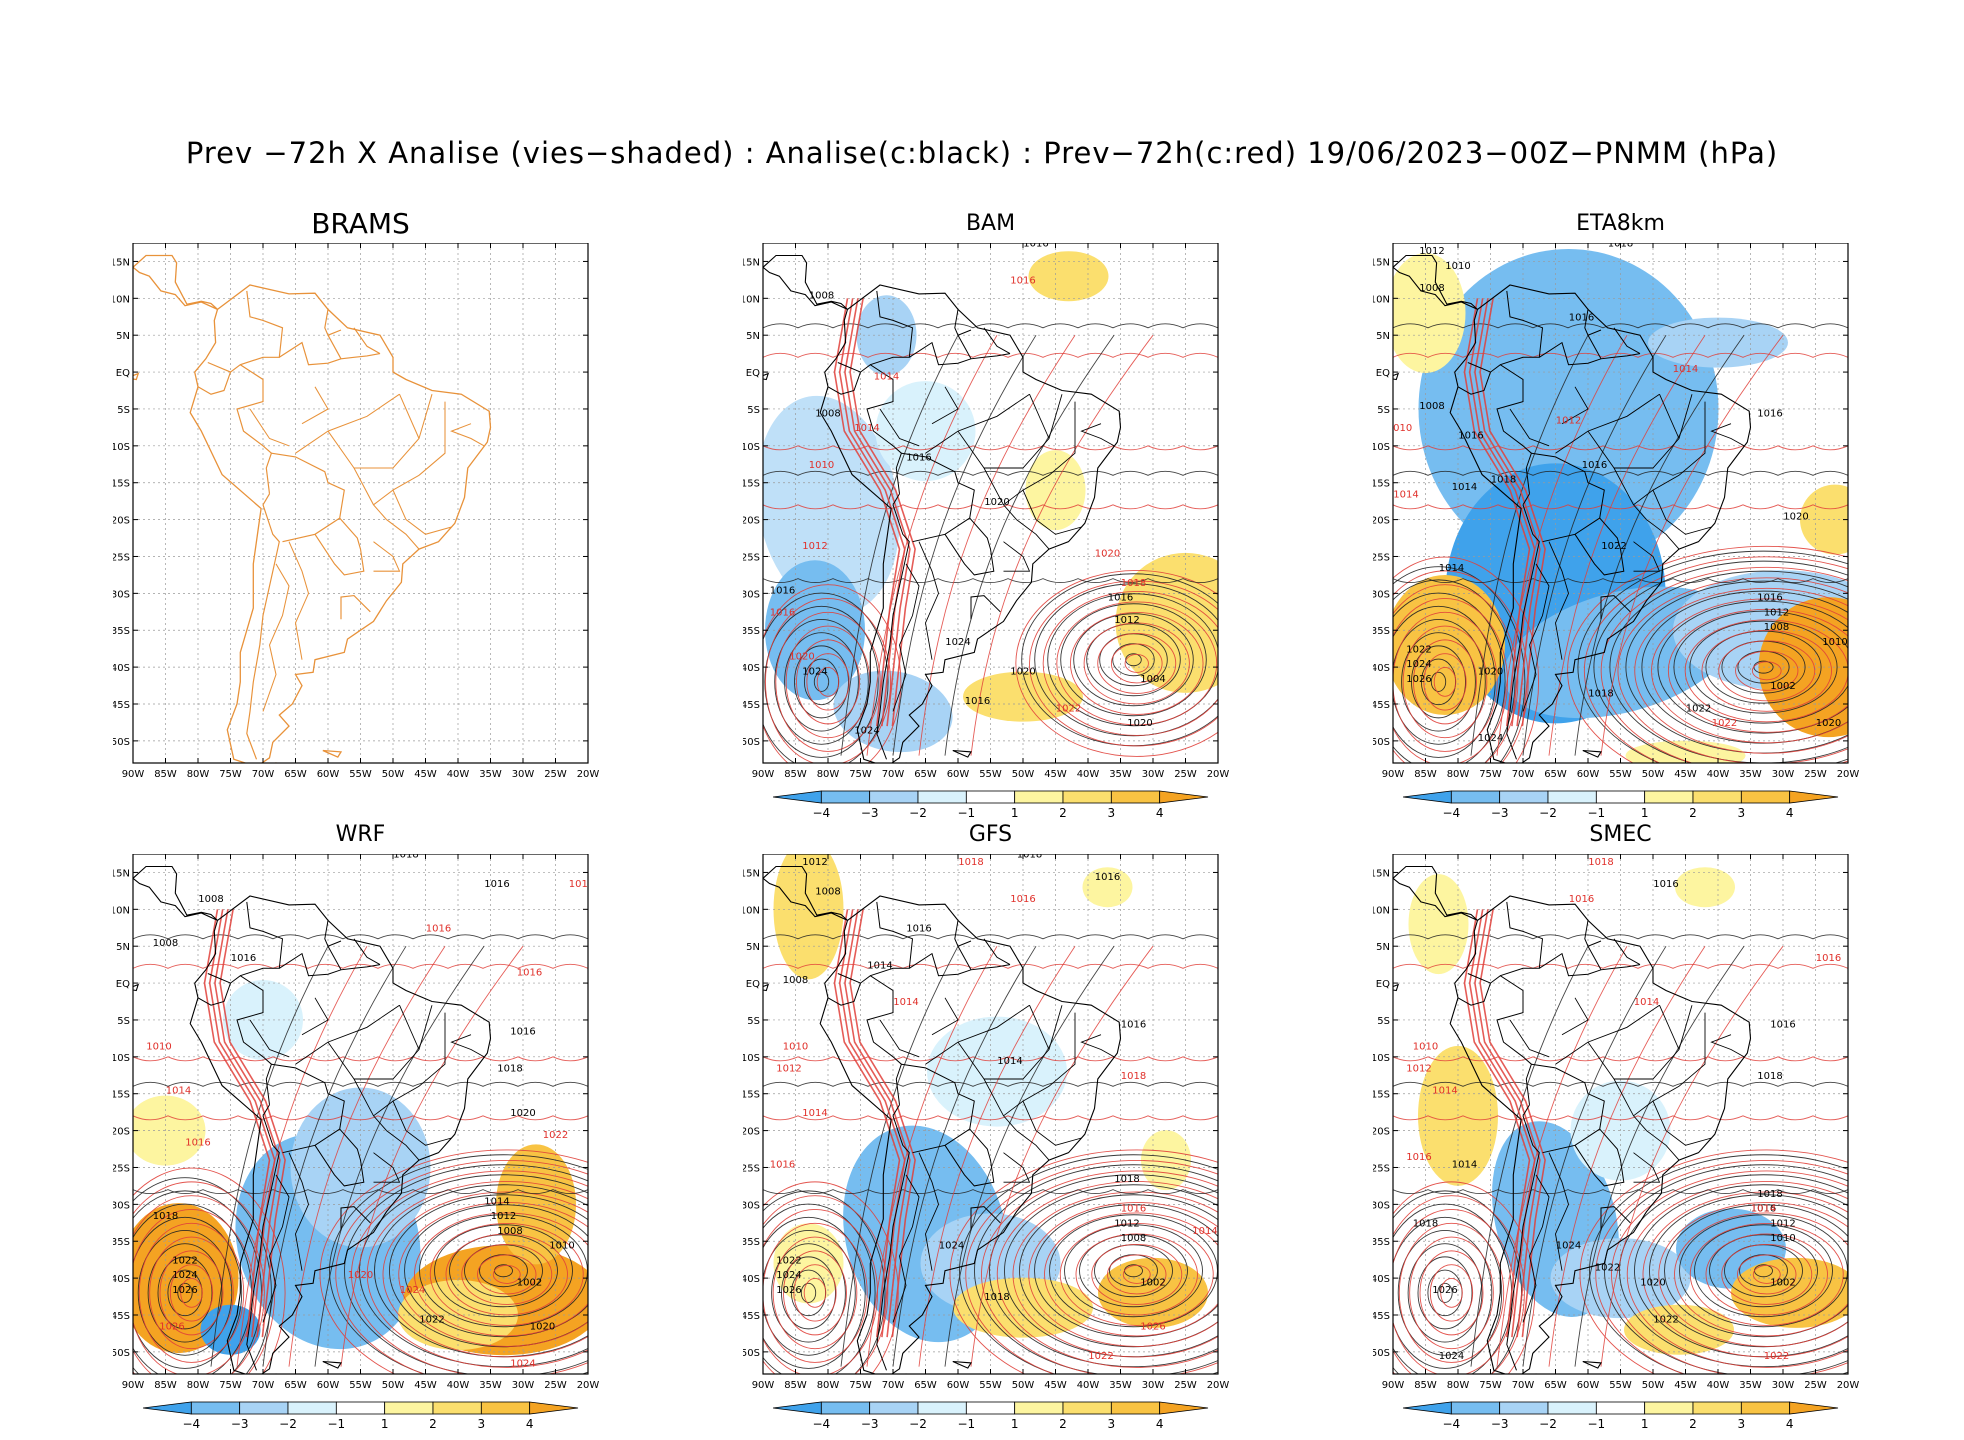 This screenshot has height=1440, width=1964. I want to click on colorbar-label: 1, so click(1015, 813).